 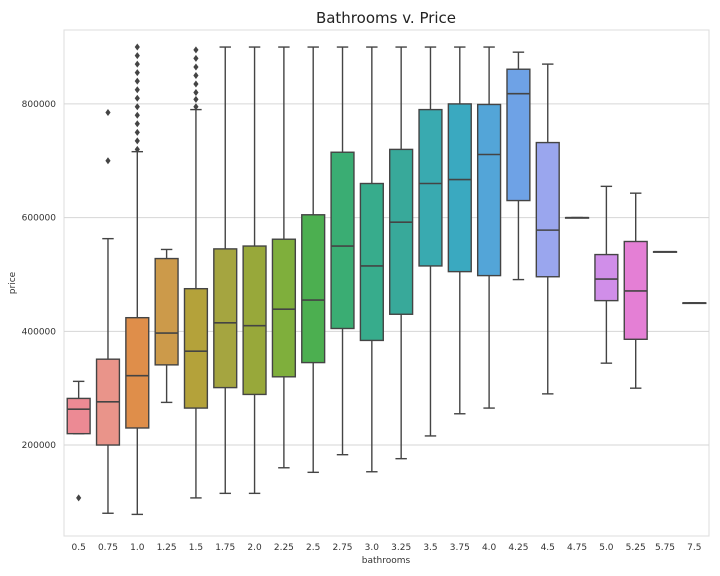 I want to click on x-tick-label: 2.25, so click(x=284, y=548).